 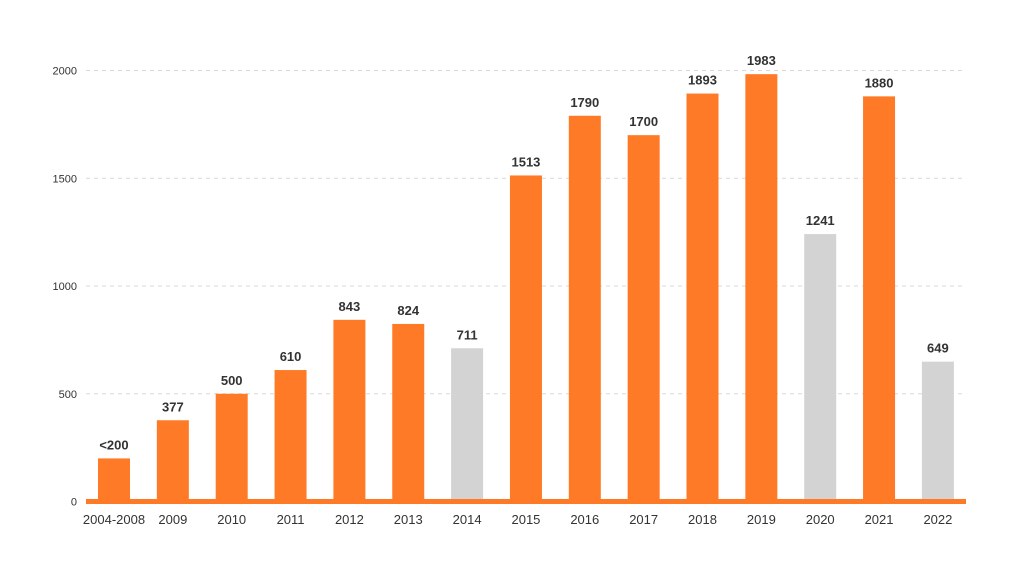 What do you see at coordinates (172, 519) in the screenshot?
I see `x-tick-label: 2009` at bounding box center [172, 519].